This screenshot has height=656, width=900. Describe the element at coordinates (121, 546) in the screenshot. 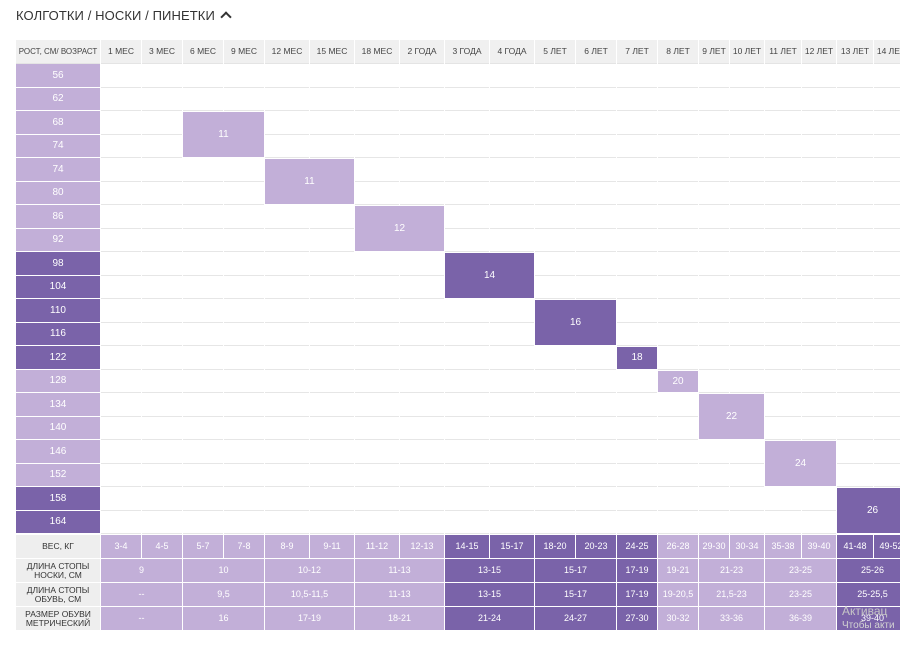

I see `footer-cell: 3-4` at that location.